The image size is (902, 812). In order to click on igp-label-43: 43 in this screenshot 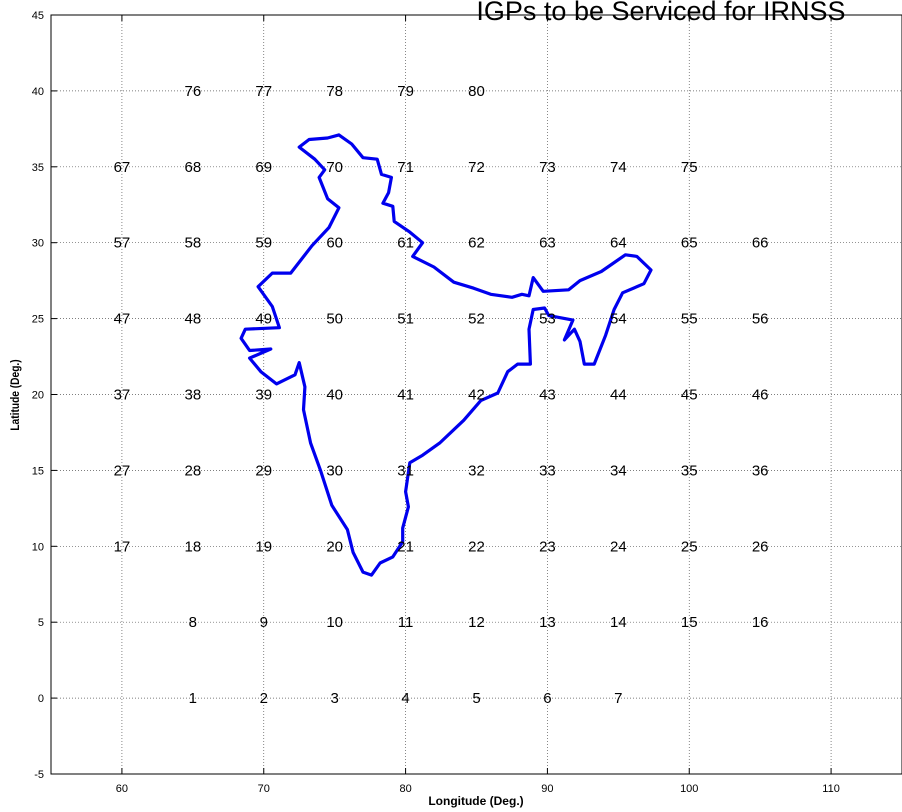, I will do `click(547, 395)`.